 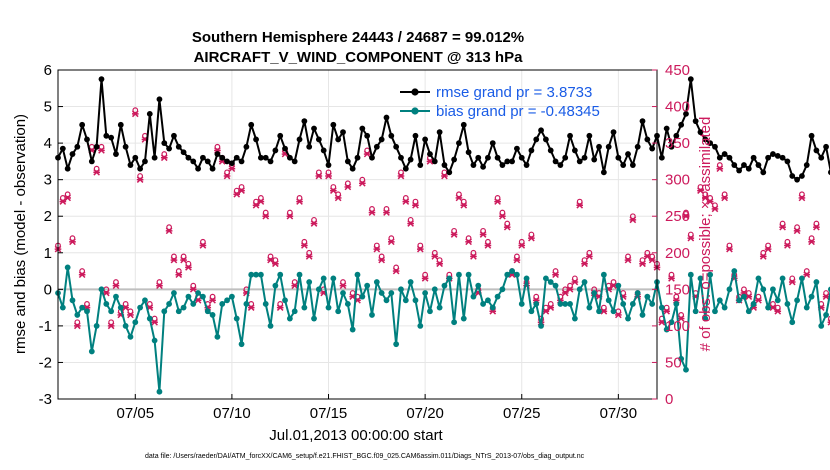 I want to click on x-axis-ticks: 07/05 07/10 07/15 07/20 07/25 07/30, so click(x=377, y=408).